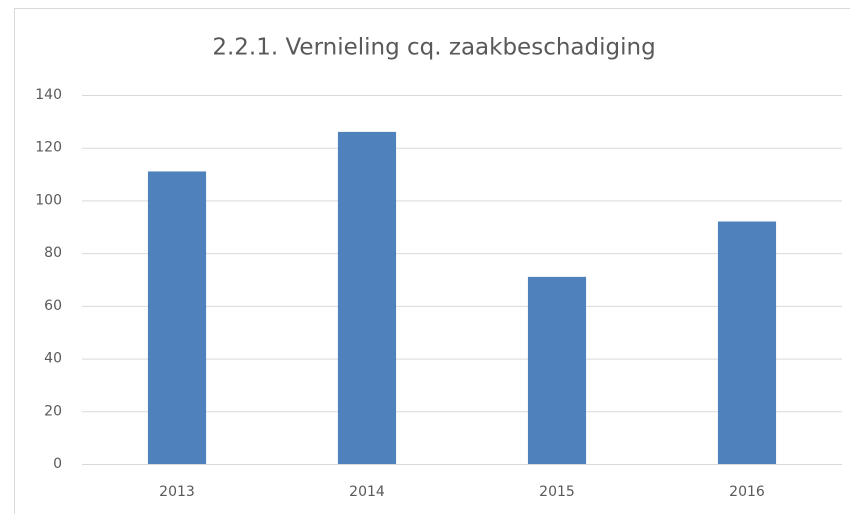 The width and height of the screenshot is (850, 514). What do you see at coordinates (48, 200) in the screenshot?
I see `y-tick-label: 100` at bounding box center [48, 200].